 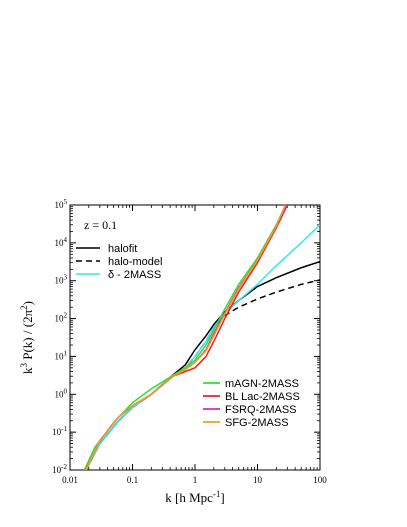 I want to click on x-axis-label-sup: -1, so click(x=217, y=494).